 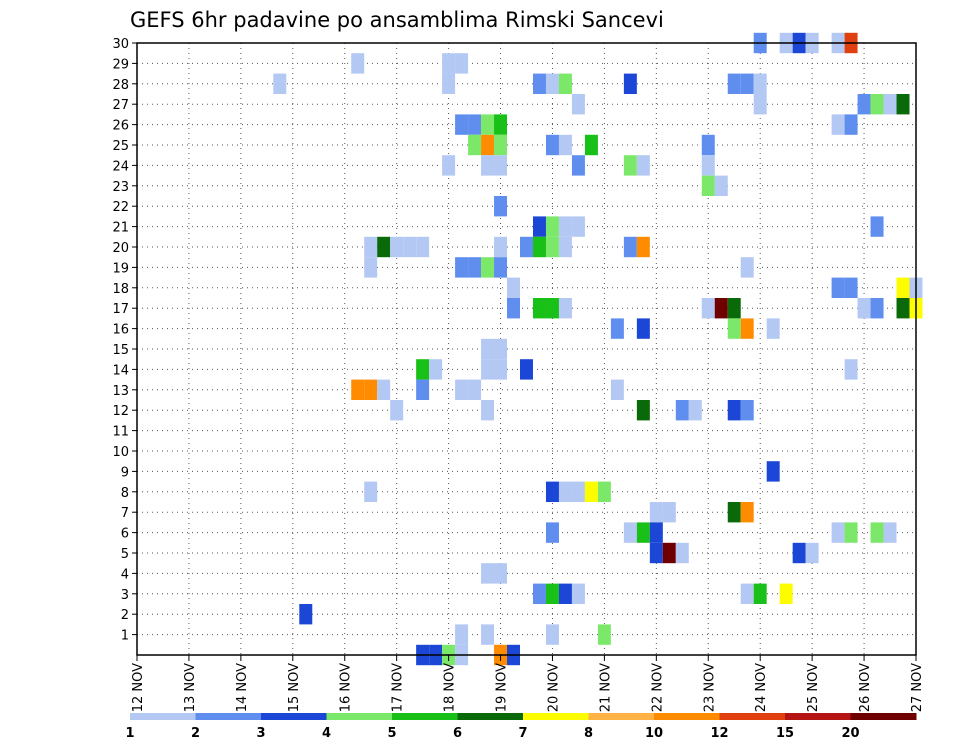 I want to click on x-tick-label: 20 NOV, so click(x=553, y=687).